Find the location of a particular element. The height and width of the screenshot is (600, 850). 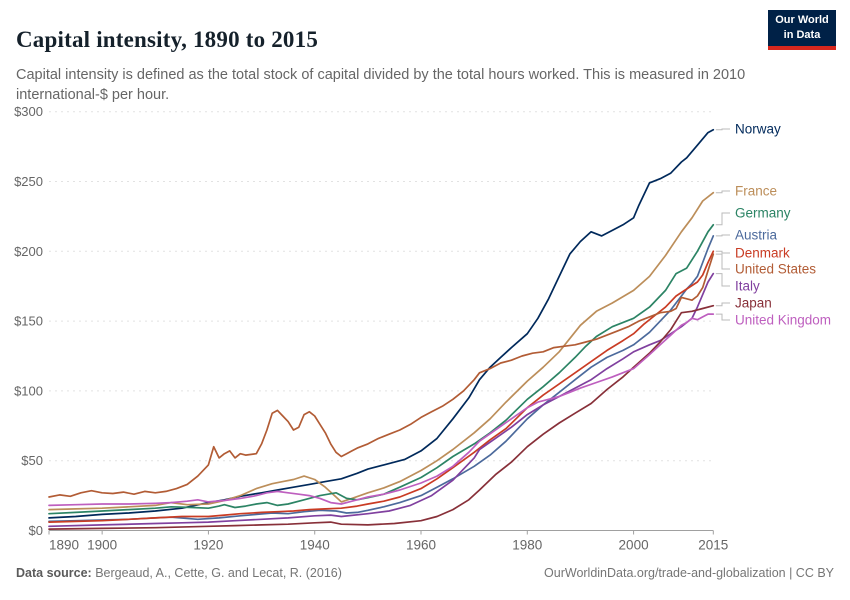

x-tick-label: 1960 is located at coordinates (421, 545).